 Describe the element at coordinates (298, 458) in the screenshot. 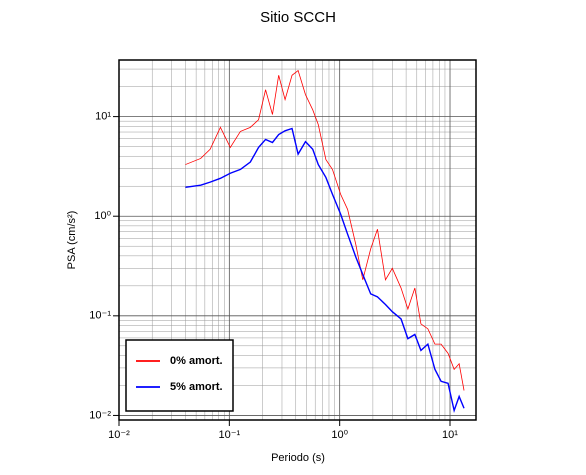

I see `x-axis-label: Periodo (s)` at that location.